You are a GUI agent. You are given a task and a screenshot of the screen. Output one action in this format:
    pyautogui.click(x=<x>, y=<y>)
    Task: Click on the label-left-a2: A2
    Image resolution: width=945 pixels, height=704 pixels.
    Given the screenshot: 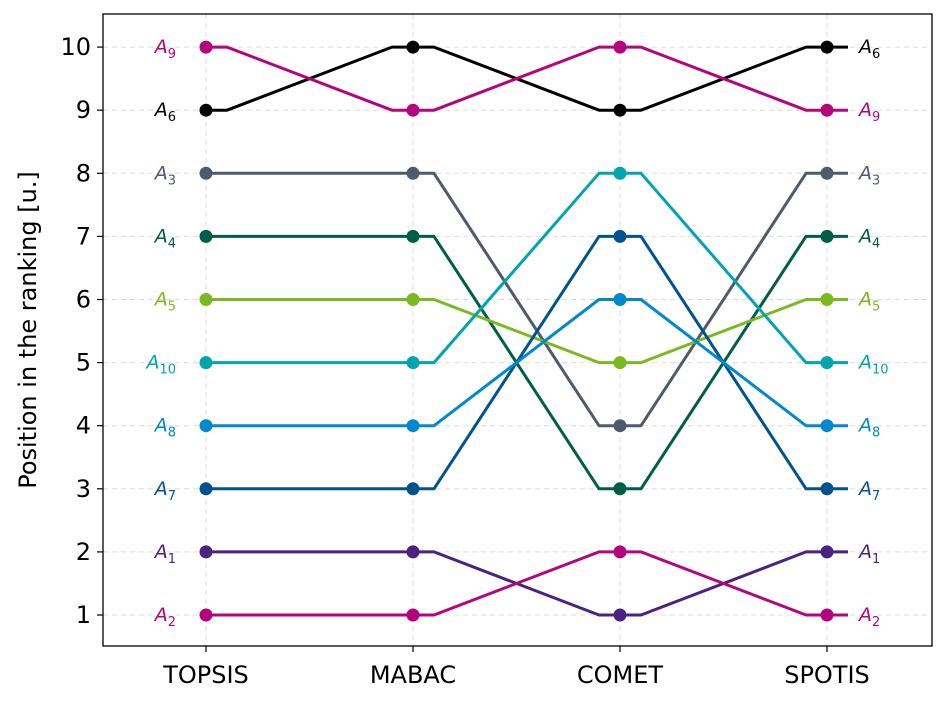 What is the action you would take?
    pyautogui.click(x=164, y=617)
    